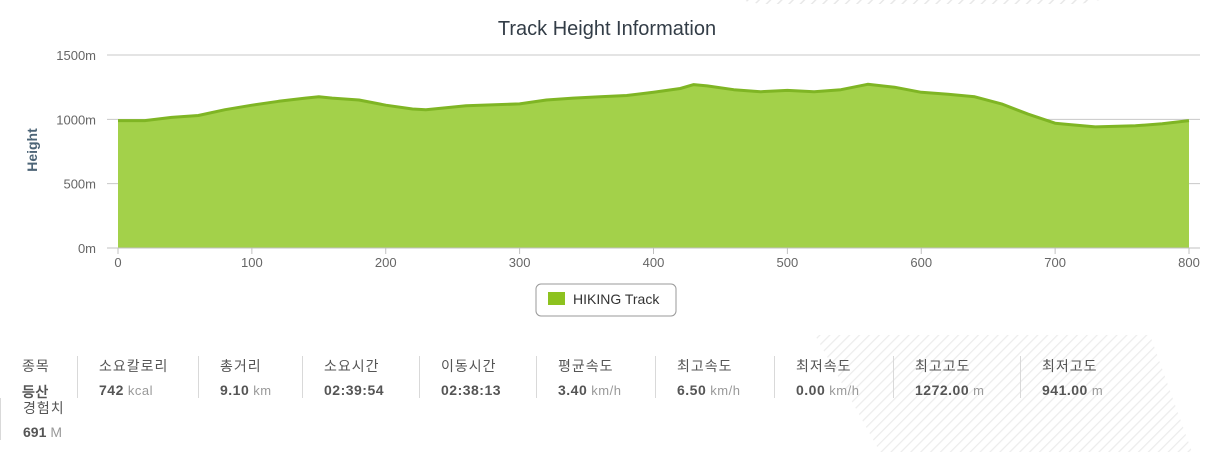 Image resolution: width=1215 pixels, height=452 pixels. What do you see at coordinates (938, 377) in the screenshot?
I see `stat-item: 최고고도 1272.00 m` at bounding box center [938, 377].